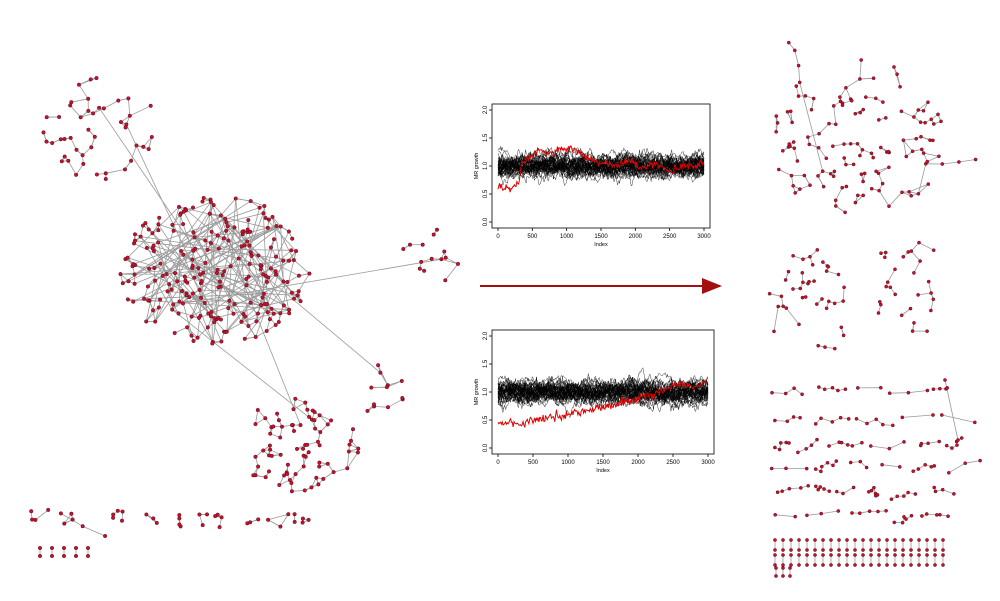  What do you see at coordinates (568, 463) in the screenshot?
I see `x-tick-label: 1000` at bounding box center [568, 463].